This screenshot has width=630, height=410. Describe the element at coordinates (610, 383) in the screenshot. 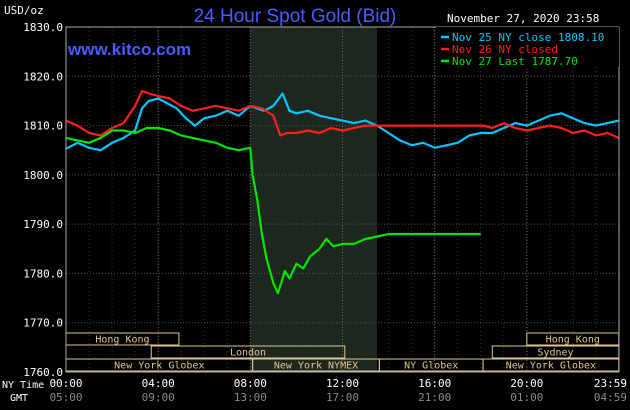

I see `x-tick-label-ny: 23:59` at that location.